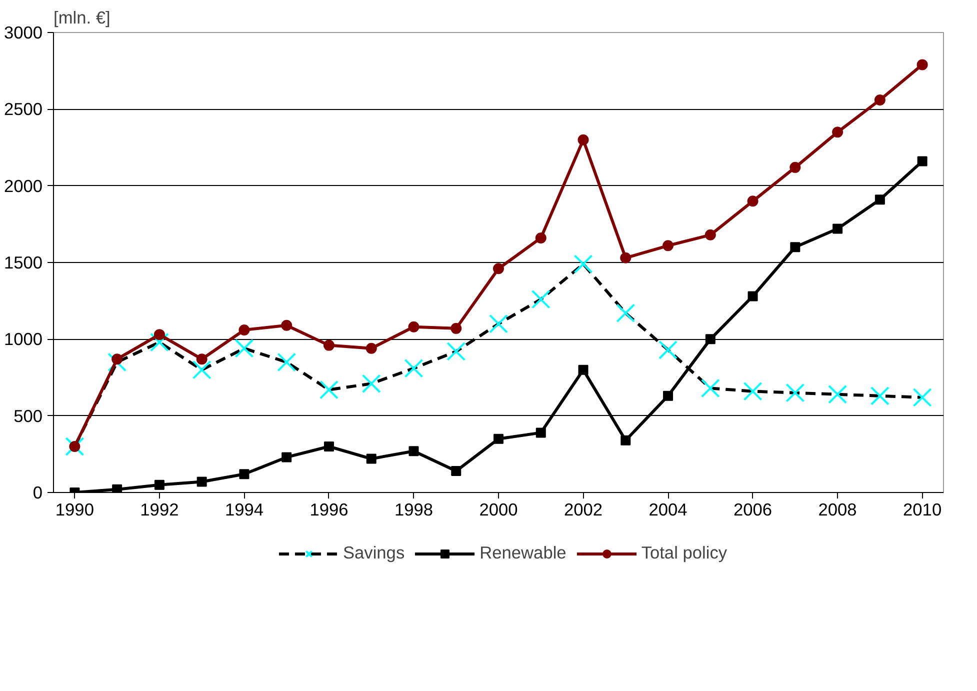  I want to click on x-tick-label: 2000, so click(498, 510).